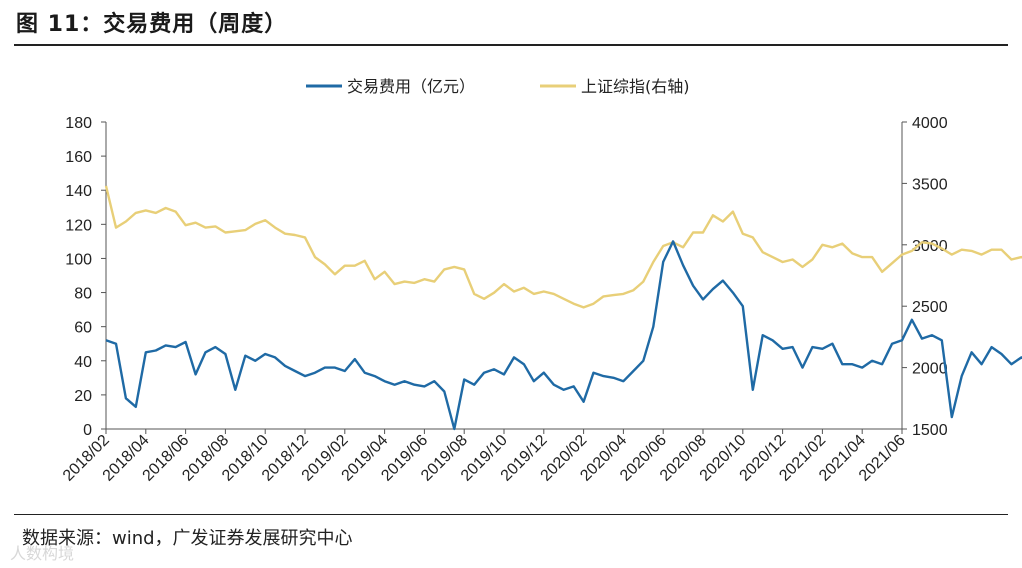 Image resolution: width=1022 pixels, height=568 pixels. I want to click on left-axis-tick-label: 120, so click(78, 225).